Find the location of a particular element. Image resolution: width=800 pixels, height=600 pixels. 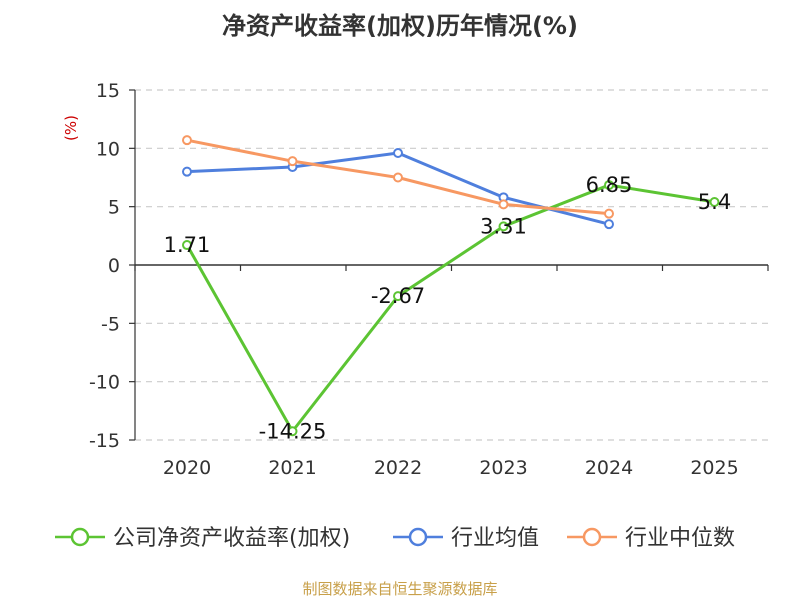

y-tick-label: -15 is located at coordinates (104, 441).